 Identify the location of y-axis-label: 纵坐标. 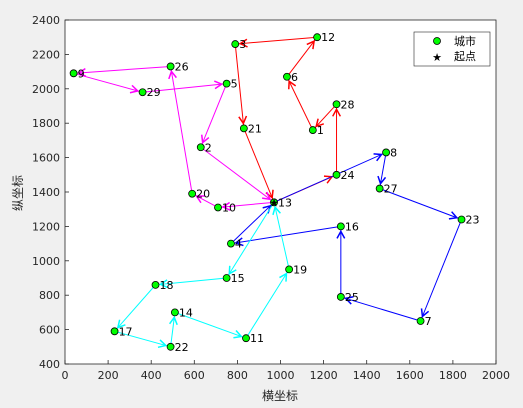
(18, 193).